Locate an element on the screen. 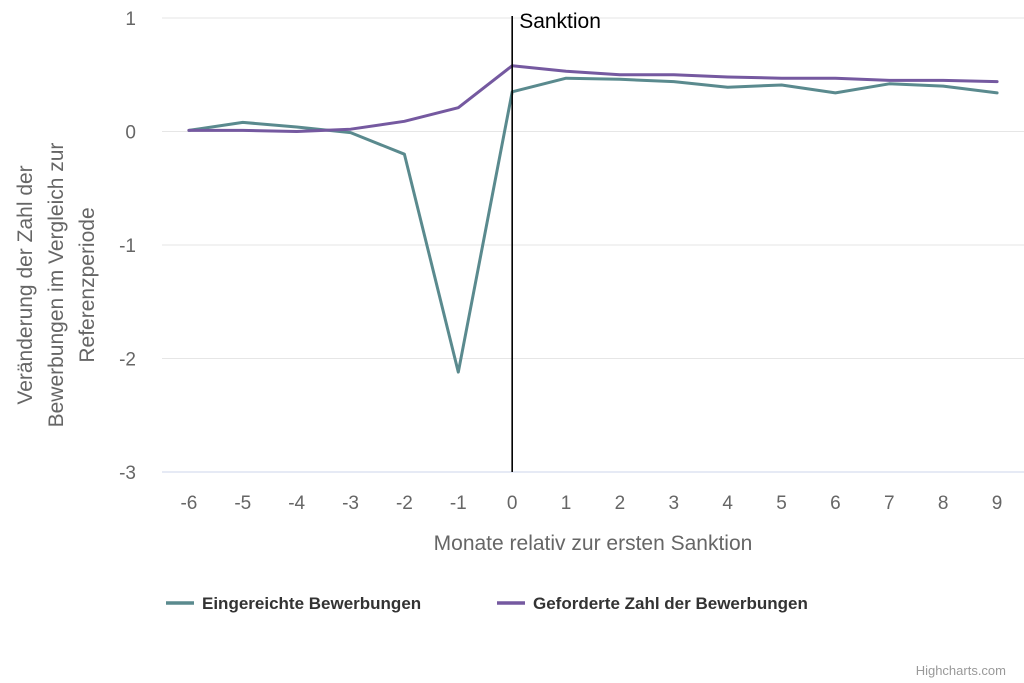 The width and height of the screenshot is (1024, 683). x-axis-tick-labels: -6 -5 -4 -3 -2 -1 0 1 2 3 4 5 6 7 8 9 is located at coordinates (591, 503).